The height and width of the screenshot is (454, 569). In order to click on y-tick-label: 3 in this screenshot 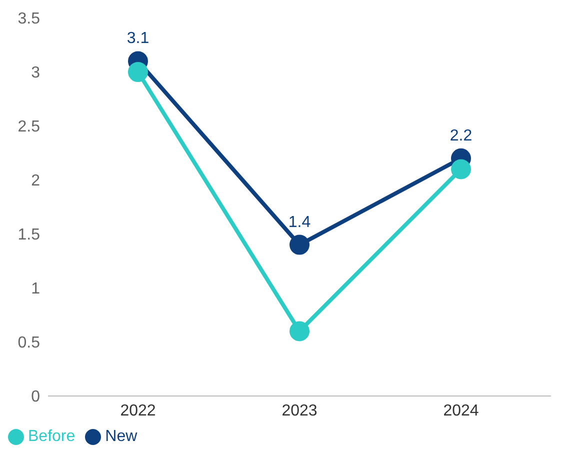, I will do `click(35, 73)`.